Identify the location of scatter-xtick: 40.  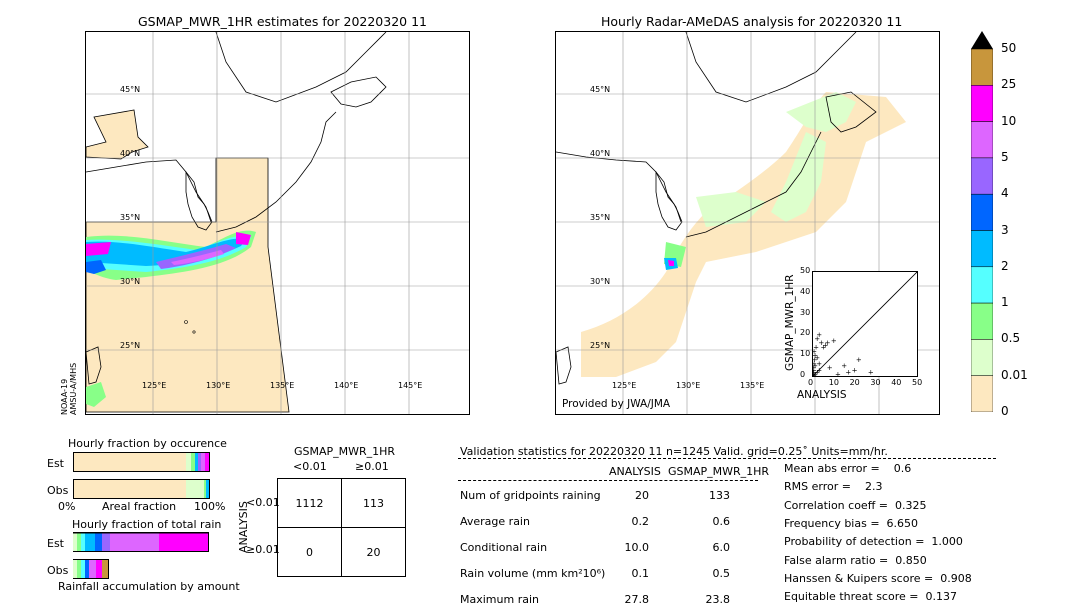
(896, 382).